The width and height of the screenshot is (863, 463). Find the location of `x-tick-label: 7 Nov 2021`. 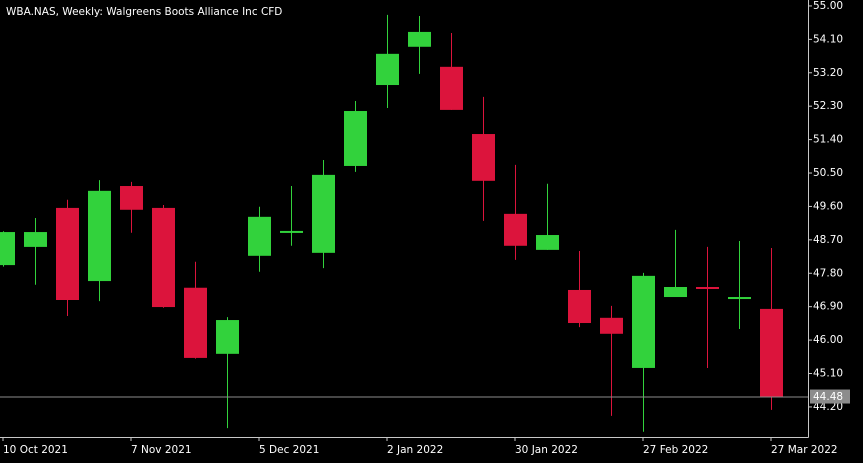

x-tick-label: 7 Nov 2021 is located at coordinates (161, 450).